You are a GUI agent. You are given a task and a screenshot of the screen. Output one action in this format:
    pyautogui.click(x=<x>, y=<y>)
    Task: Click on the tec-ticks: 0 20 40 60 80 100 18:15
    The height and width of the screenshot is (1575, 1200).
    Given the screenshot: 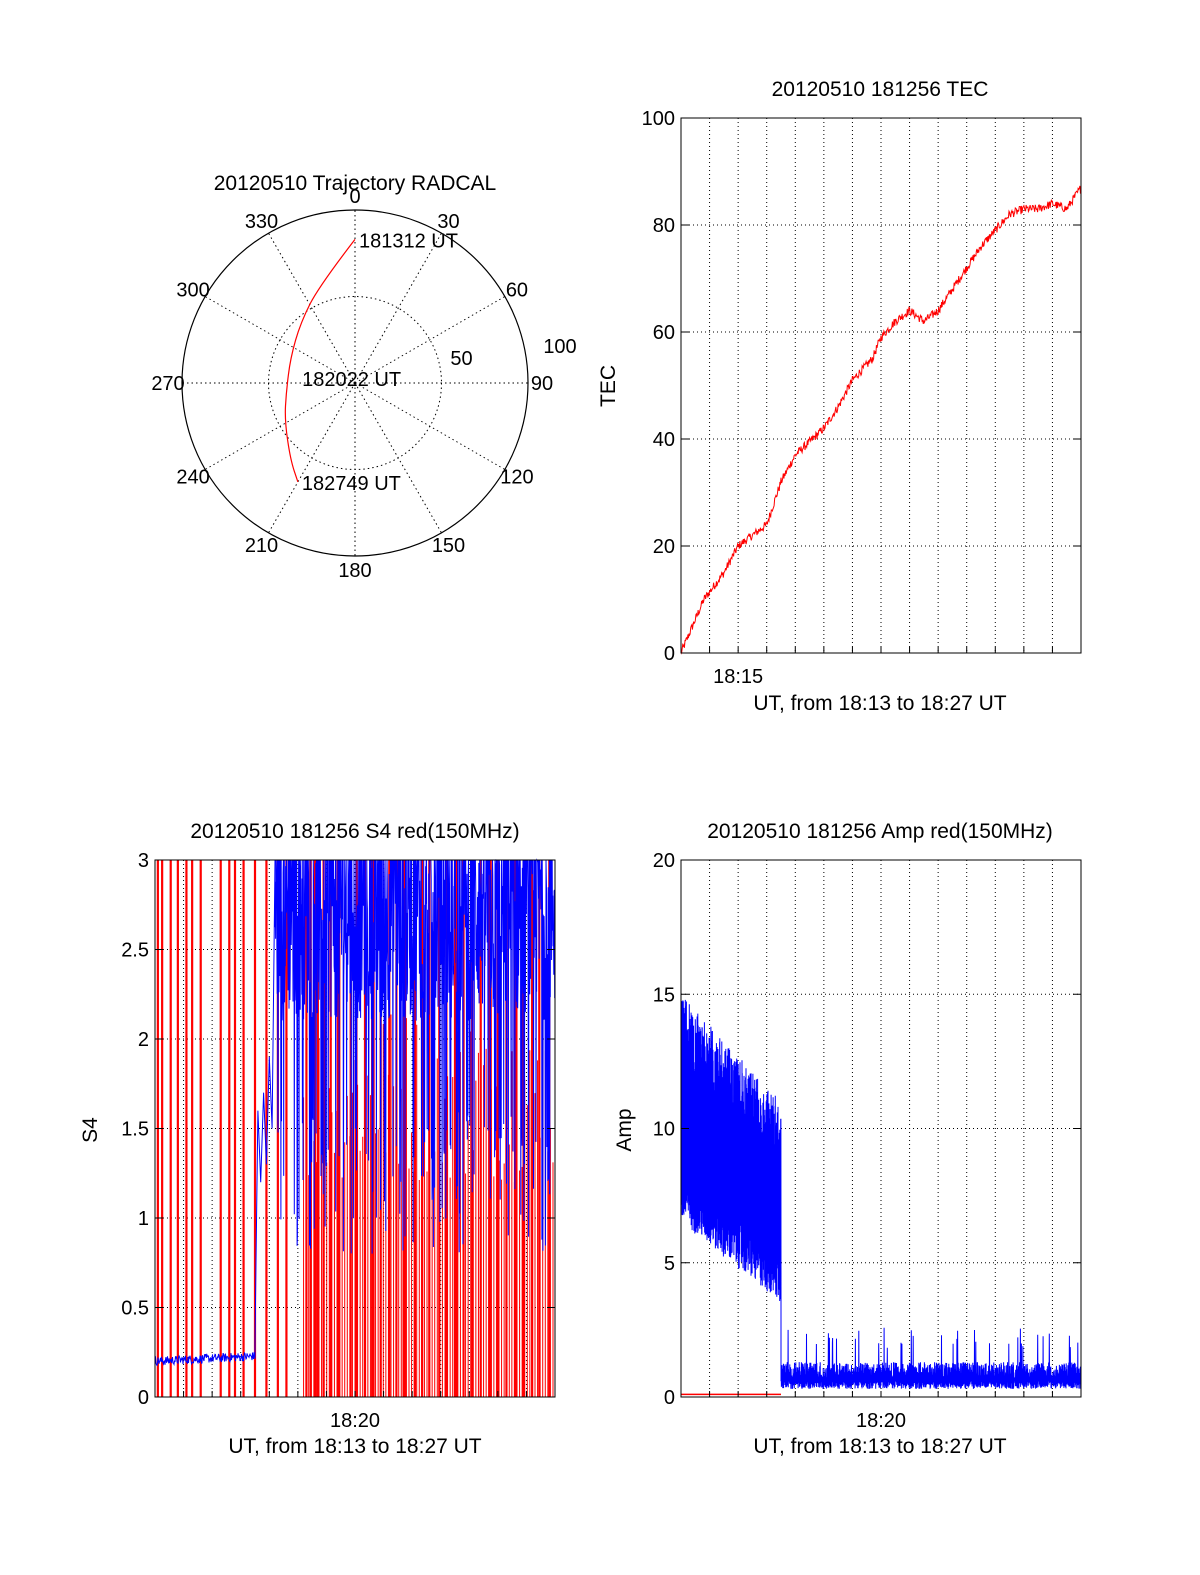 What is the action you would take?
    pyautogui.click(x=861, y=398)
    